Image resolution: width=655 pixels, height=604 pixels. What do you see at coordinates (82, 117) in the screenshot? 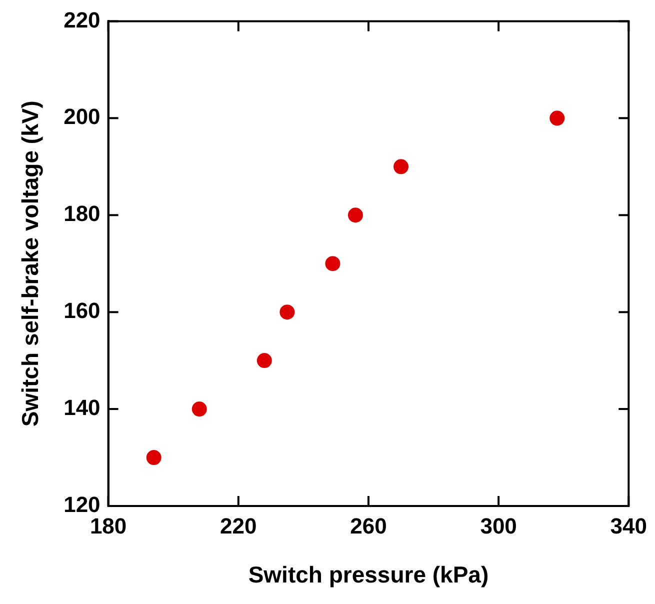
I see `y-tick-label: 200` at bounding box center [82, 117].